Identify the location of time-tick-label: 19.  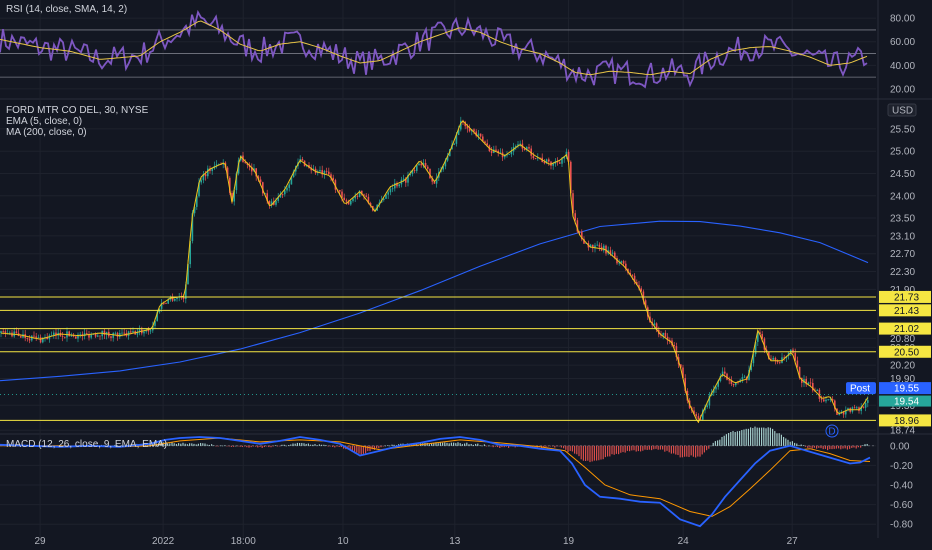
(569, 541).